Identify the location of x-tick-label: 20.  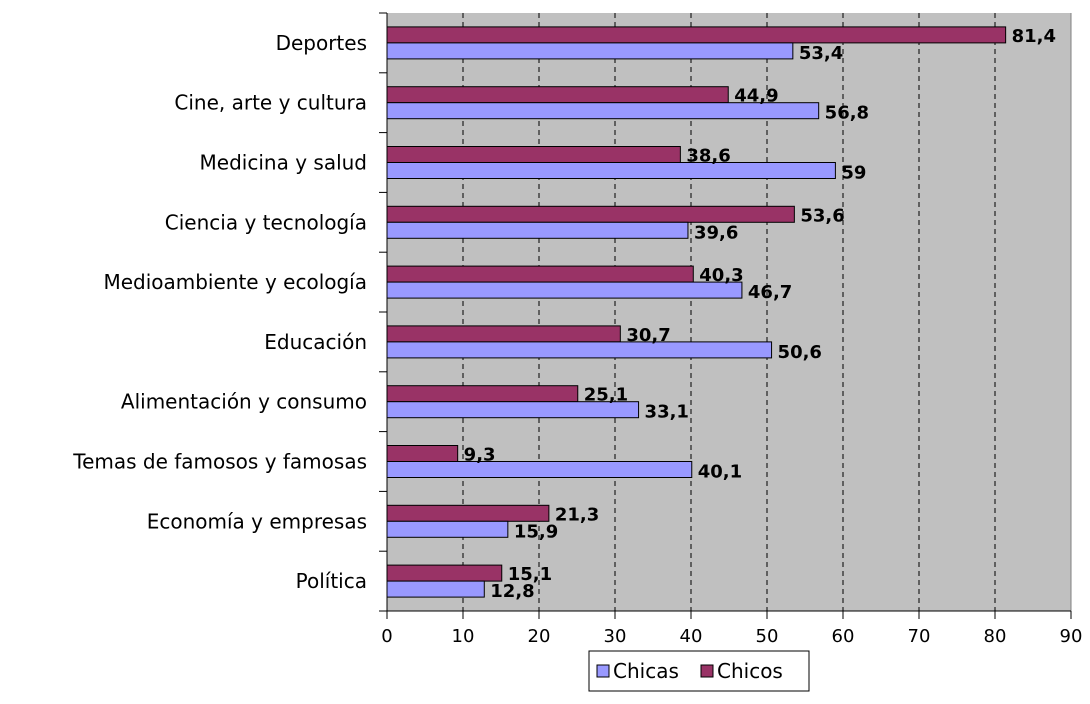
(539, 636).